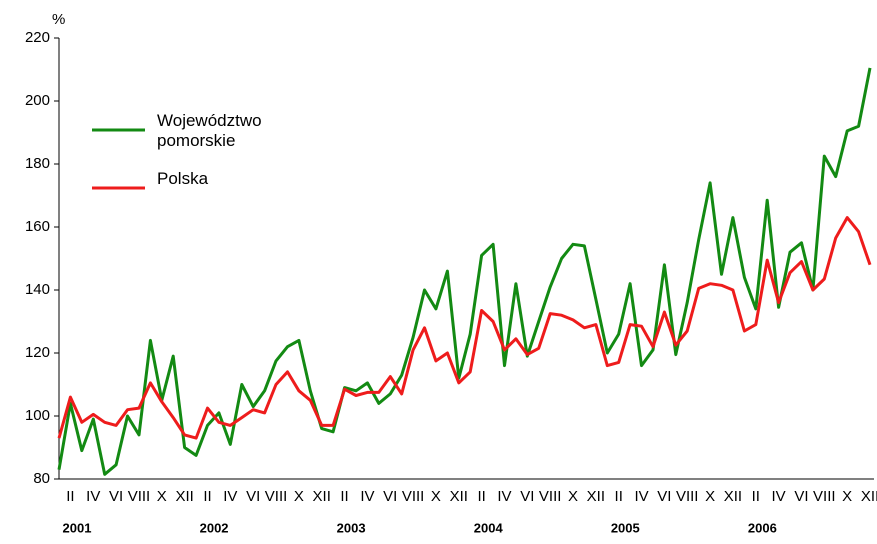 This screenshot has width=877, height=544. I want to click on year-label: 2002, so click(214, 527).